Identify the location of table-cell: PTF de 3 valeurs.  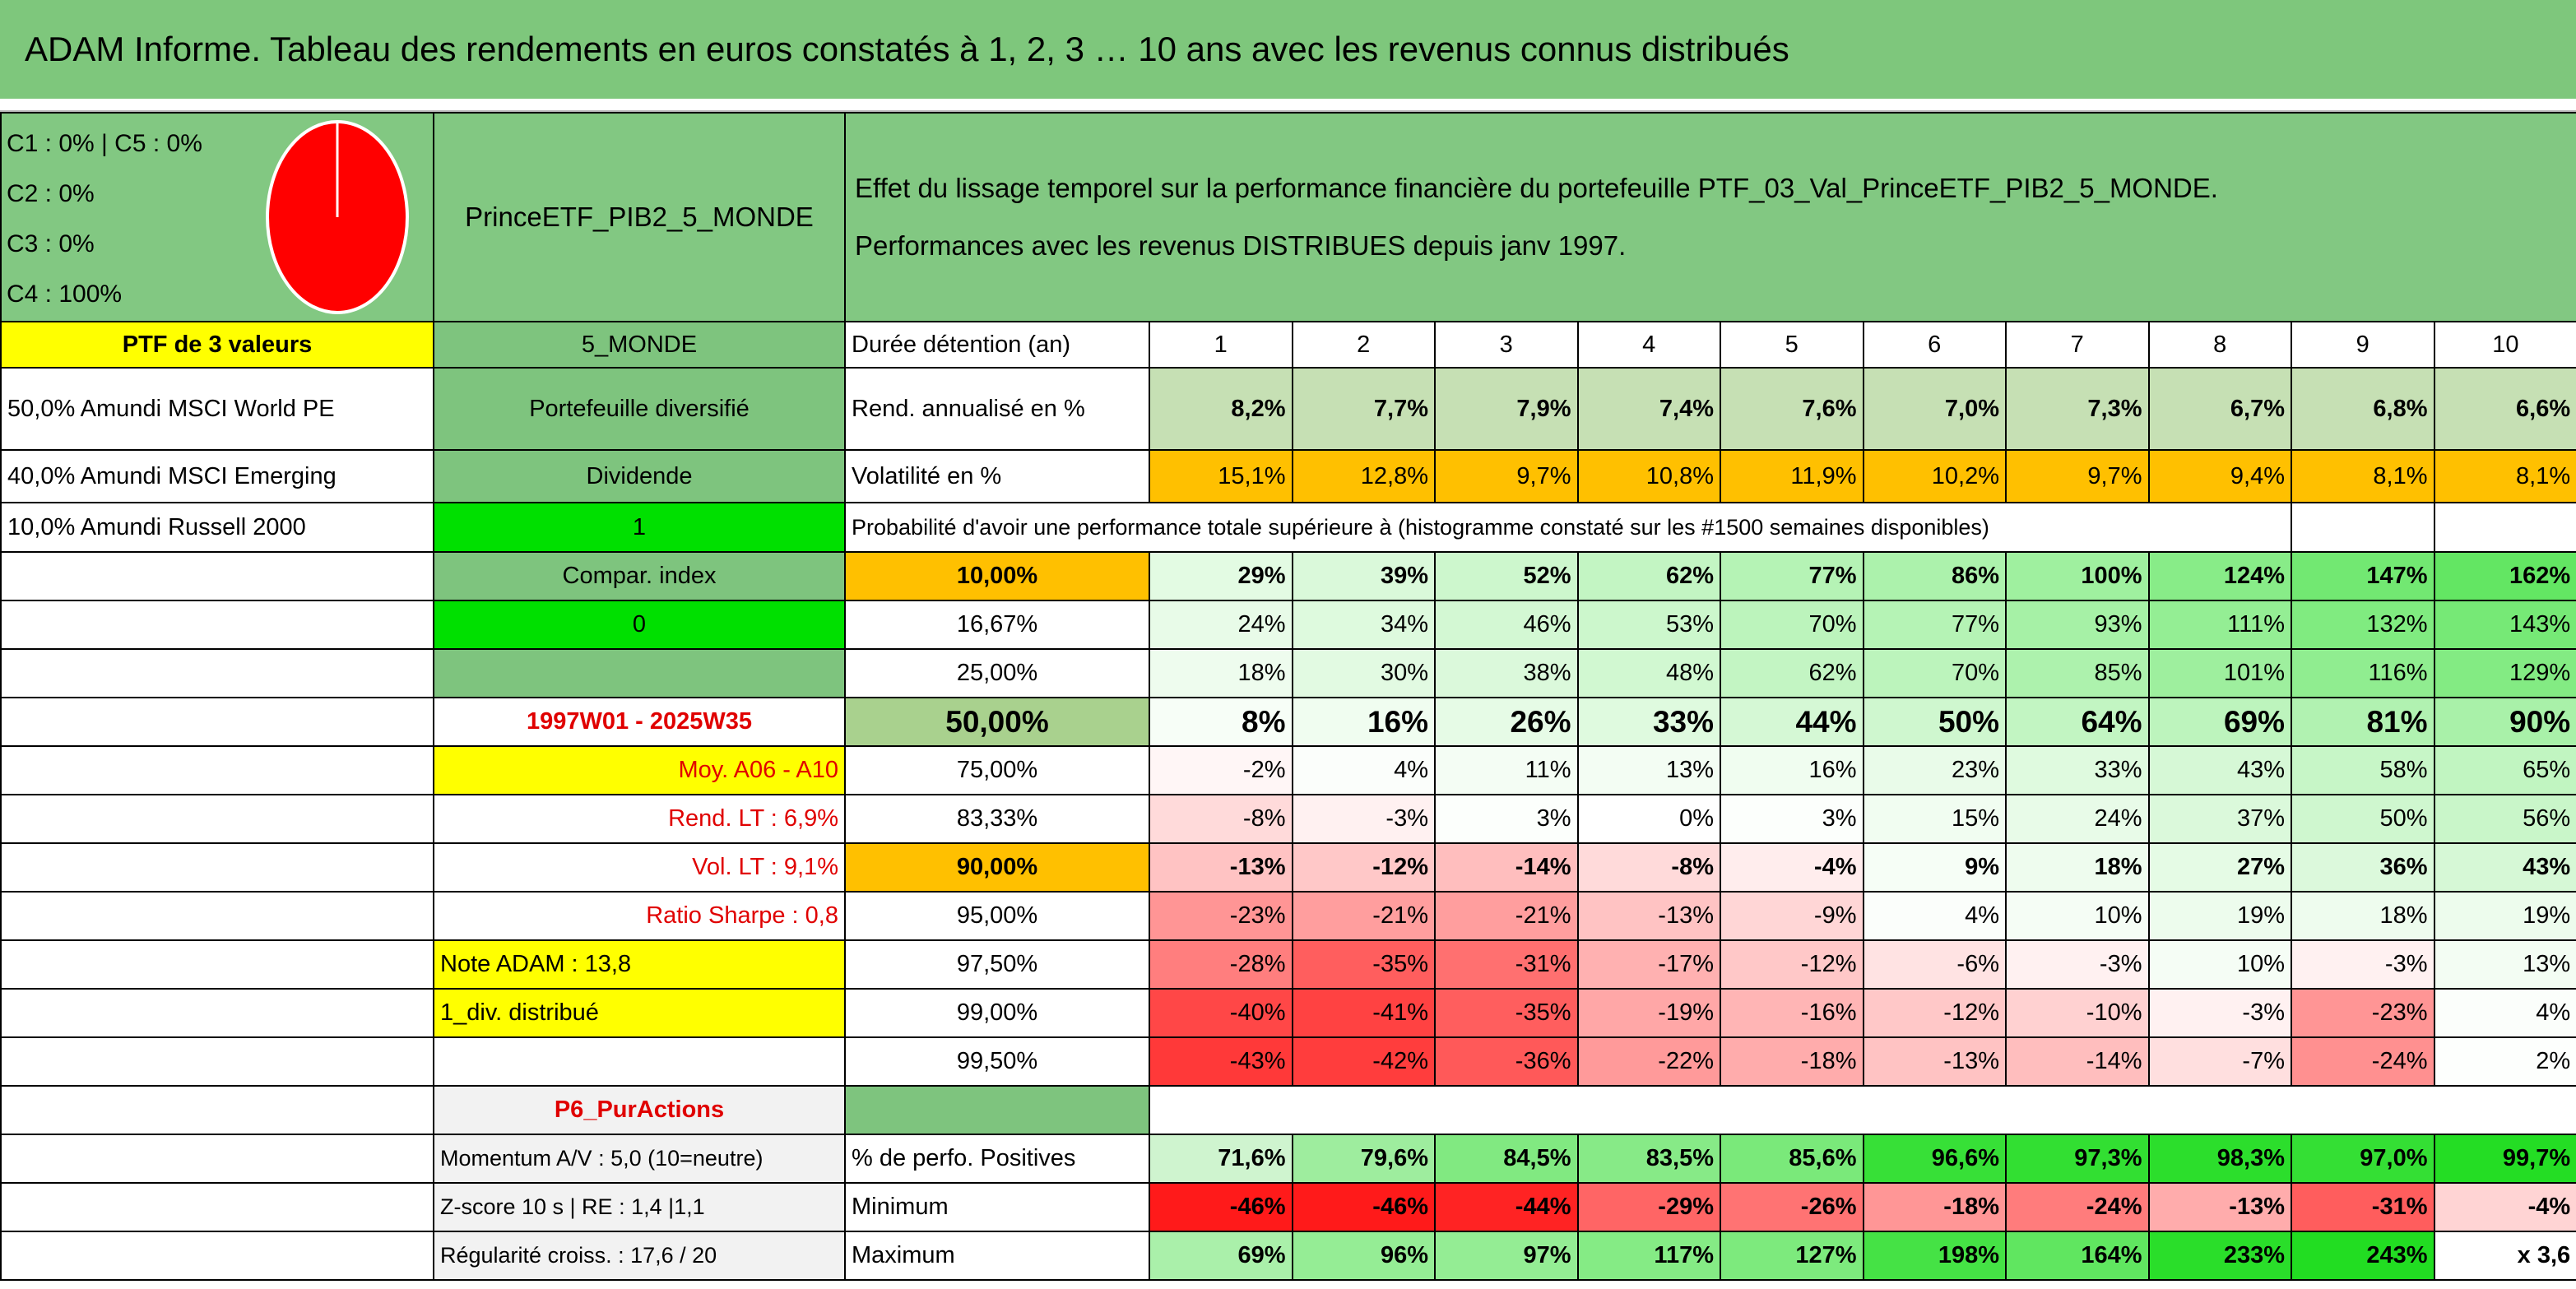
(217, 345).